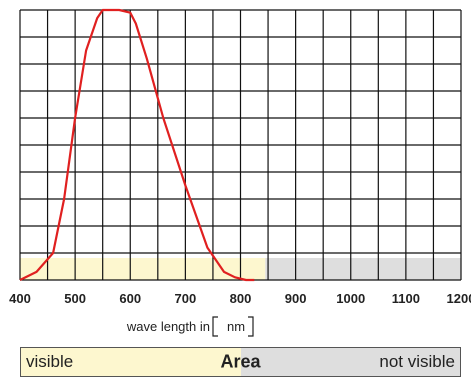 Image resolution: width=471 pixels, height=380 pixels. I want to click on x-tick-600: 600, so click(130, 298).